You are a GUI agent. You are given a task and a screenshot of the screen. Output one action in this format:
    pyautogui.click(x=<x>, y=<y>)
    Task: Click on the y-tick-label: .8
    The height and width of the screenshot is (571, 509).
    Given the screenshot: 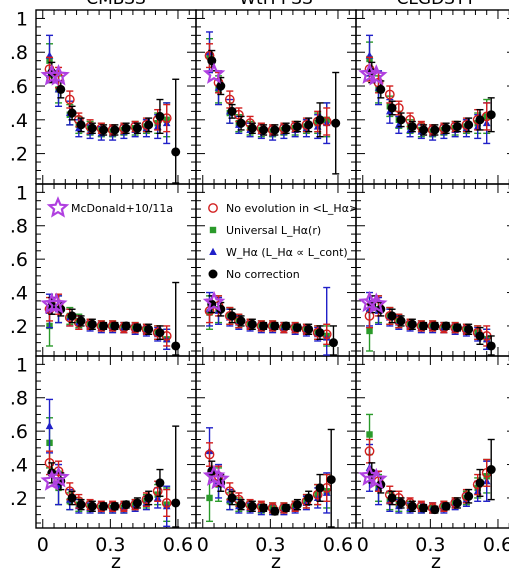 What is the action you would take?
    pyautogui.click(x=19, y=227)
    